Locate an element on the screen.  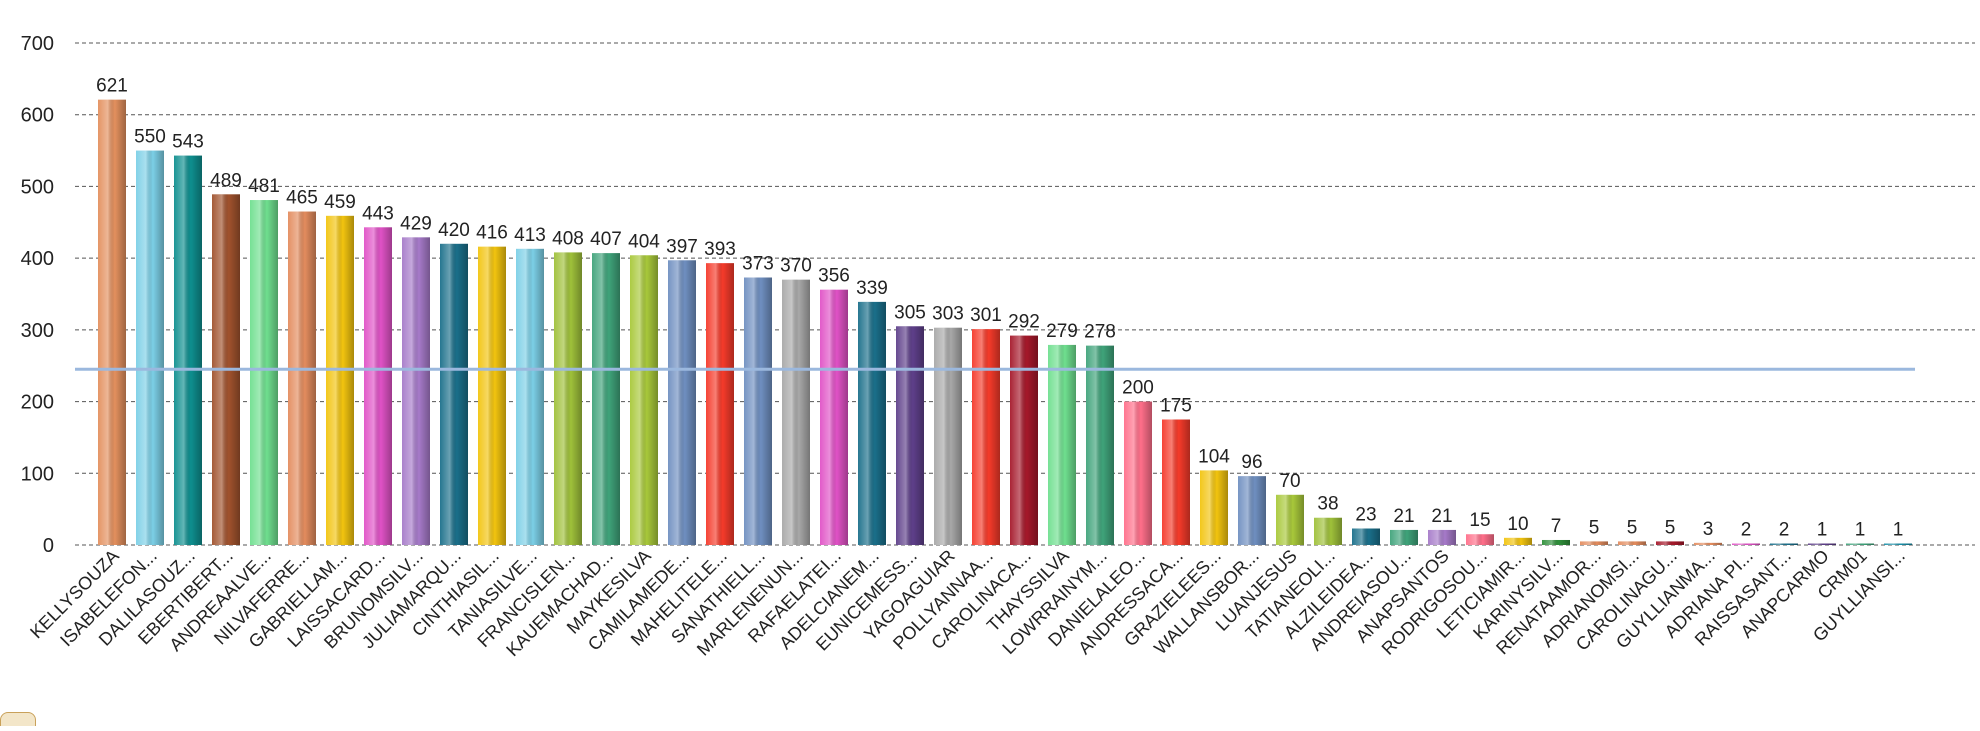
data-label: 429 is located at coordinates (416, 223).